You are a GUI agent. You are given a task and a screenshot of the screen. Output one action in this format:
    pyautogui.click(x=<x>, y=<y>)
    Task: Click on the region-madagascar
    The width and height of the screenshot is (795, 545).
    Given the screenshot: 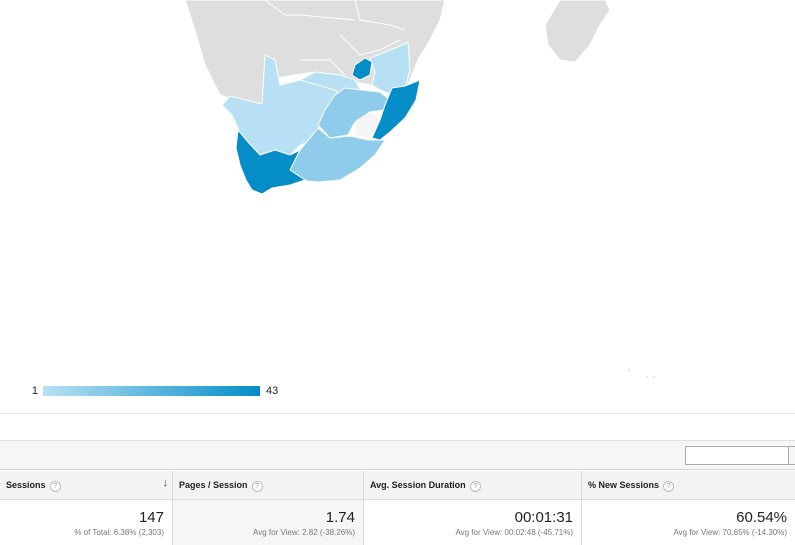 What is the action you would take?
    pyautogui.click(x=577, y=31)
    